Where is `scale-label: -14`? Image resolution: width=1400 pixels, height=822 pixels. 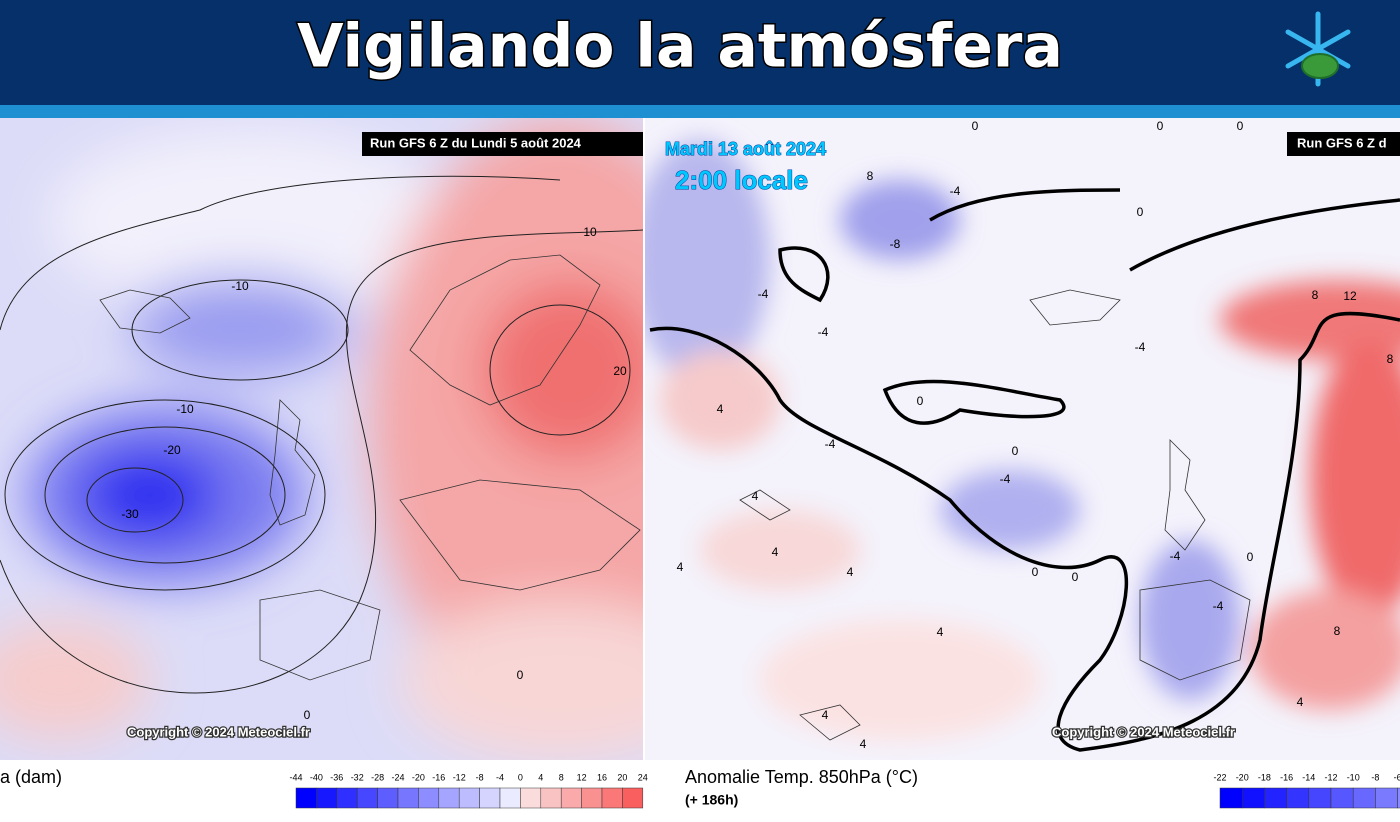
scale-label: -14 is located at coordinates (1308, 777).